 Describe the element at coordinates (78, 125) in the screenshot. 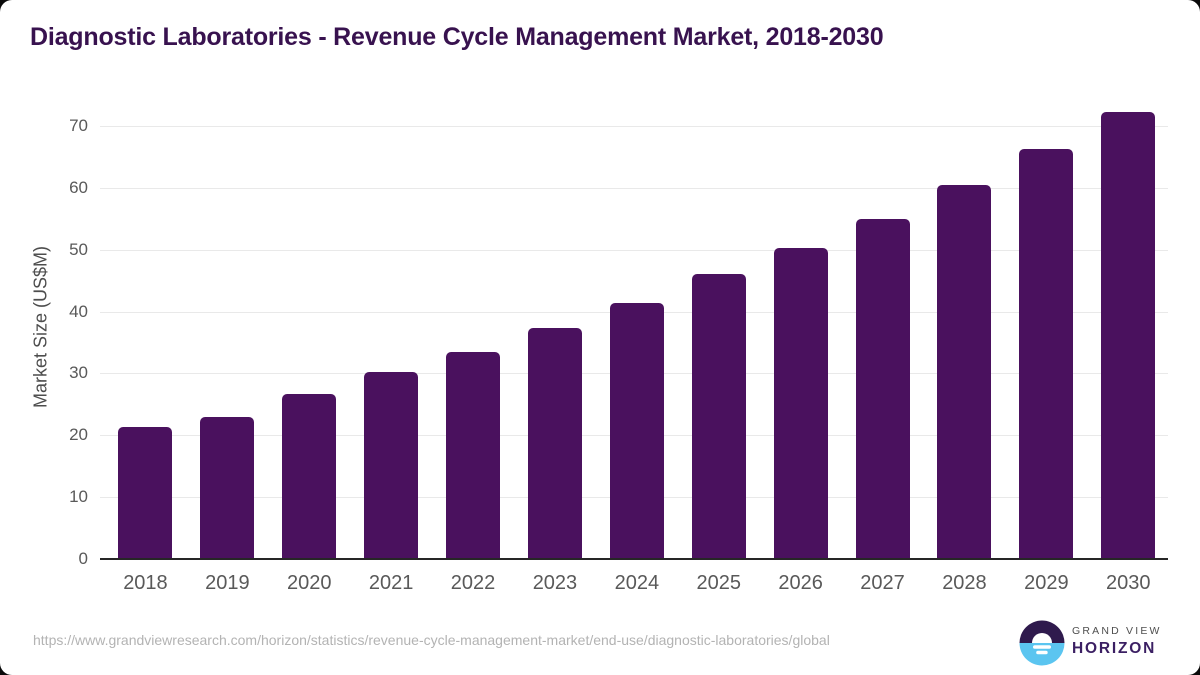

I see `y-tick-label-70: 70` at that location.